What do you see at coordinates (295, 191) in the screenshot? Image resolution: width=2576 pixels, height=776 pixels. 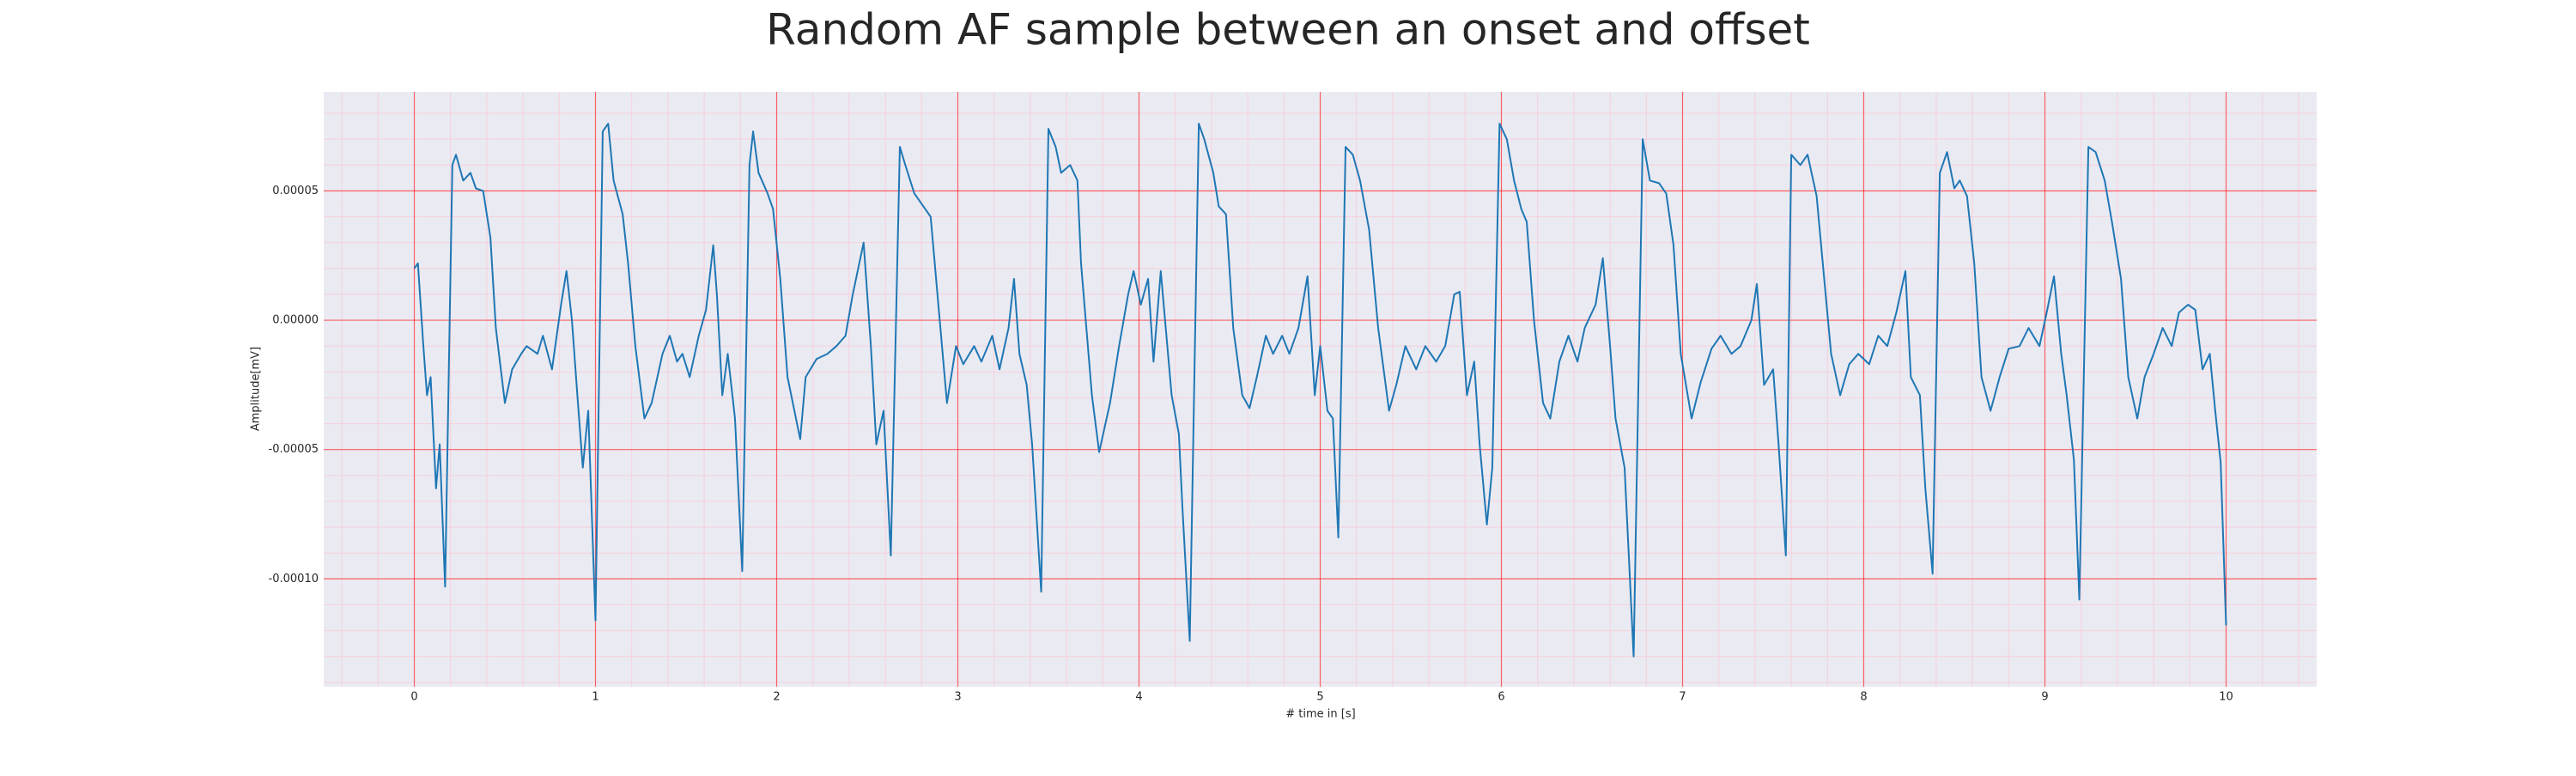 I see `y-tick-label: 0.00005` at bounding box center [295, 191].